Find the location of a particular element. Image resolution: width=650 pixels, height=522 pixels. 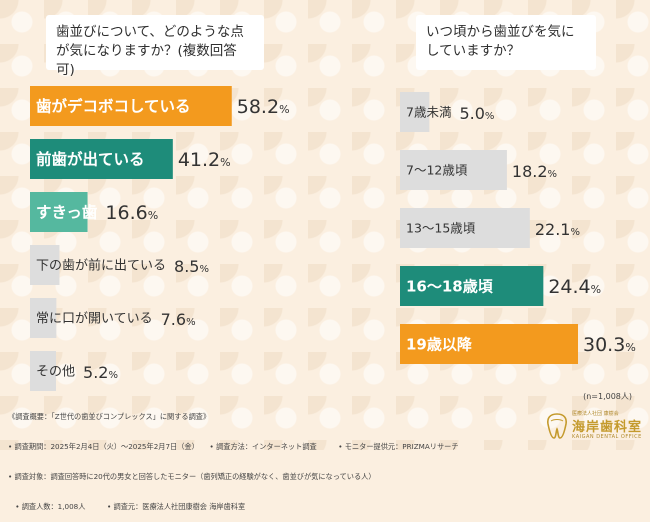

value-label-left-1: 41.2% is located at coordinates (204, 160).